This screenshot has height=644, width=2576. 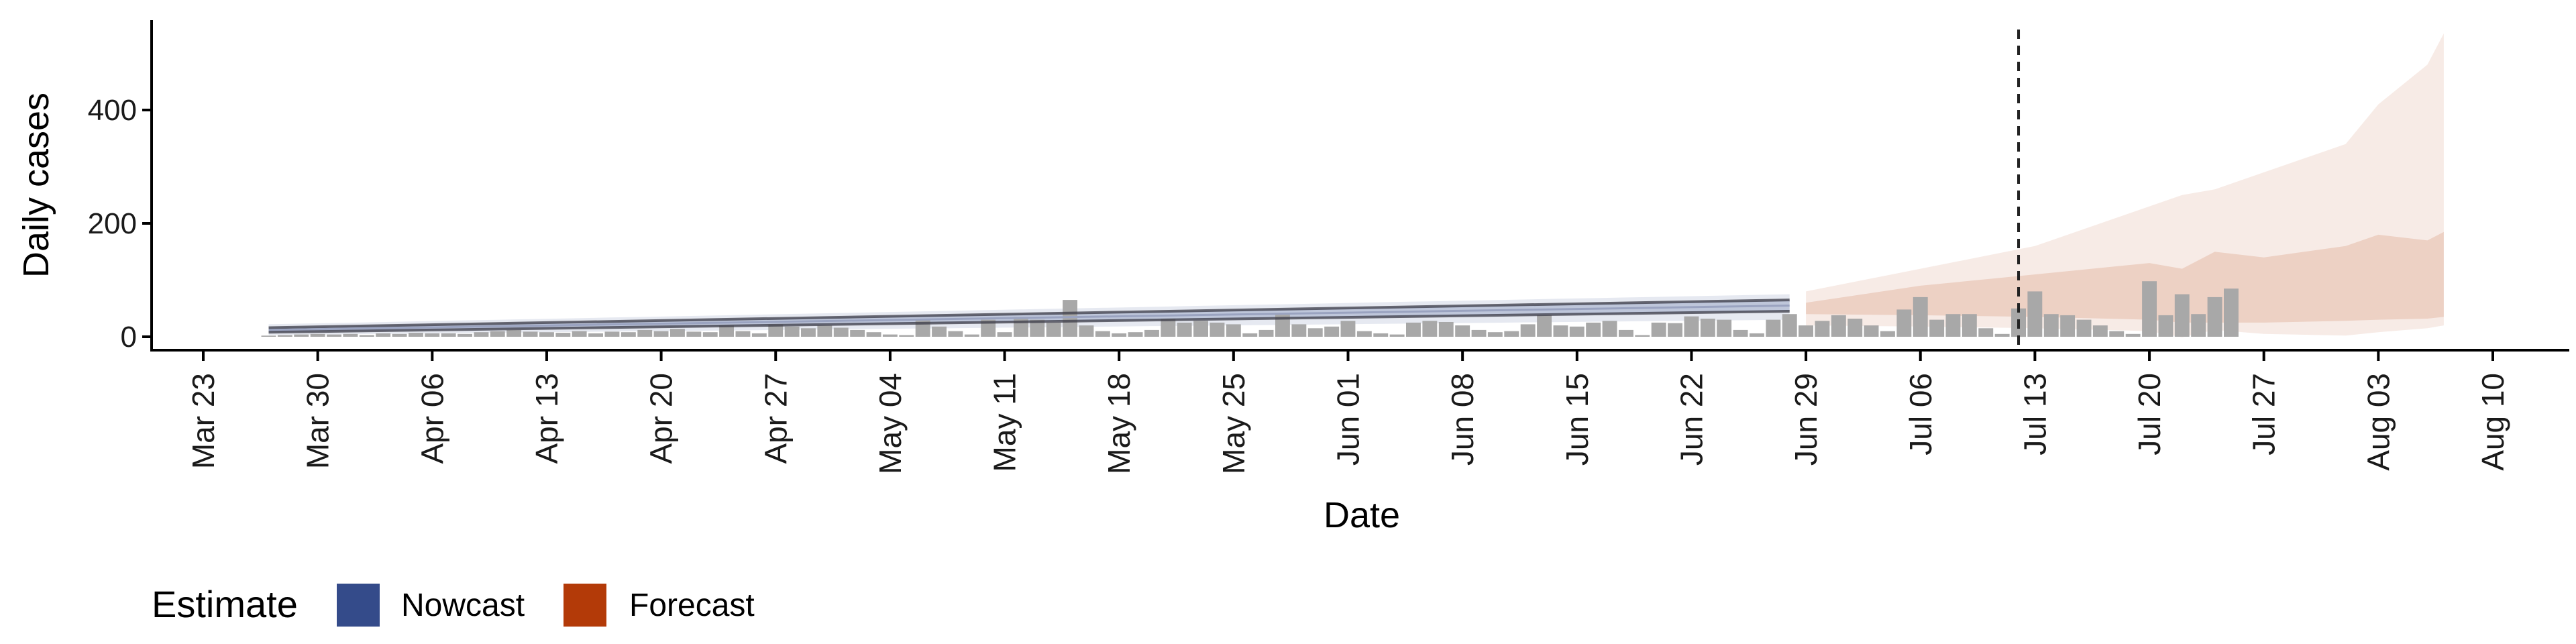 What do you see at coordinates (1920, 414) in the screenshot?
I see `x-tick-label: Jul 06` at bounding box center [1920, 414].